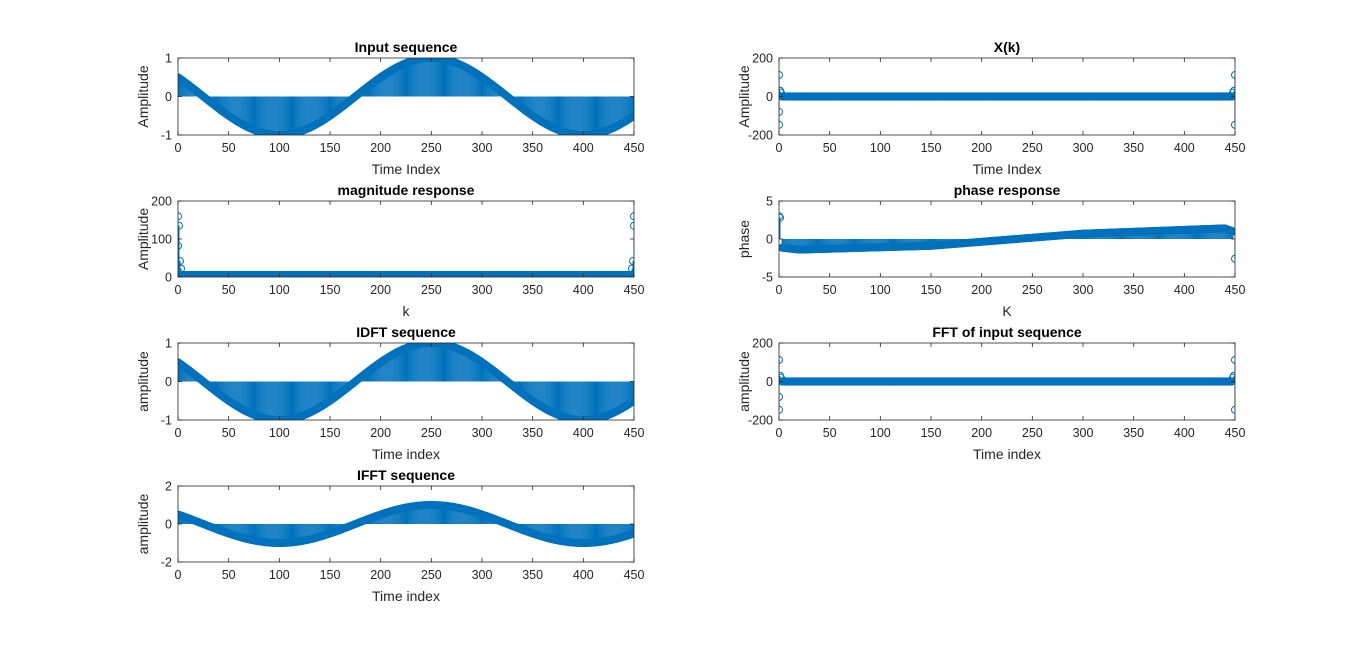 Image resolution: width=1366 pixels, height=651 pixels. What do you see at coordinates (779, 290) in the screenshot?
I see `xtick-label-phase-0: 0` at bounding box center [779, 290].